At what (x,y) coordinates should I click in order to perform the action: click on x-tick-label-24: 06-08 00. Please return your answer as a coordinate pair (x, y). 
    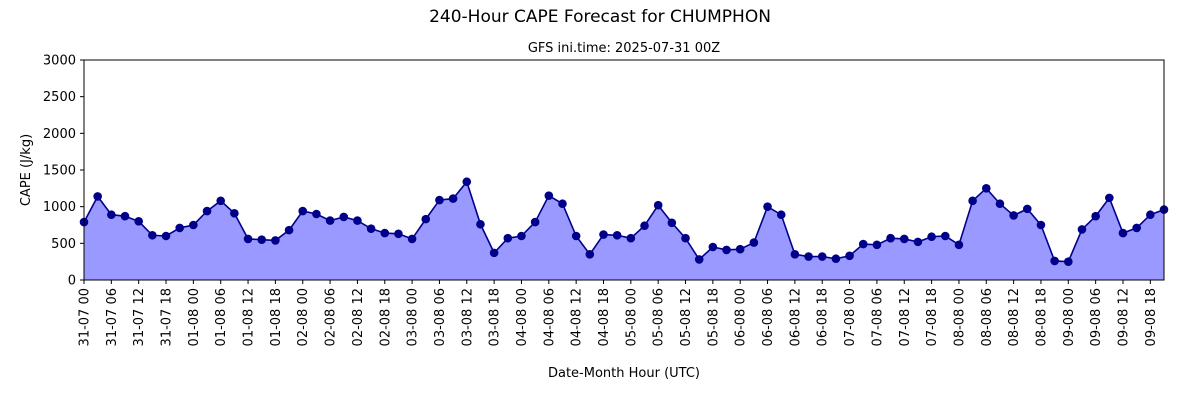
    Looking at the image, I should click on (741, 317).